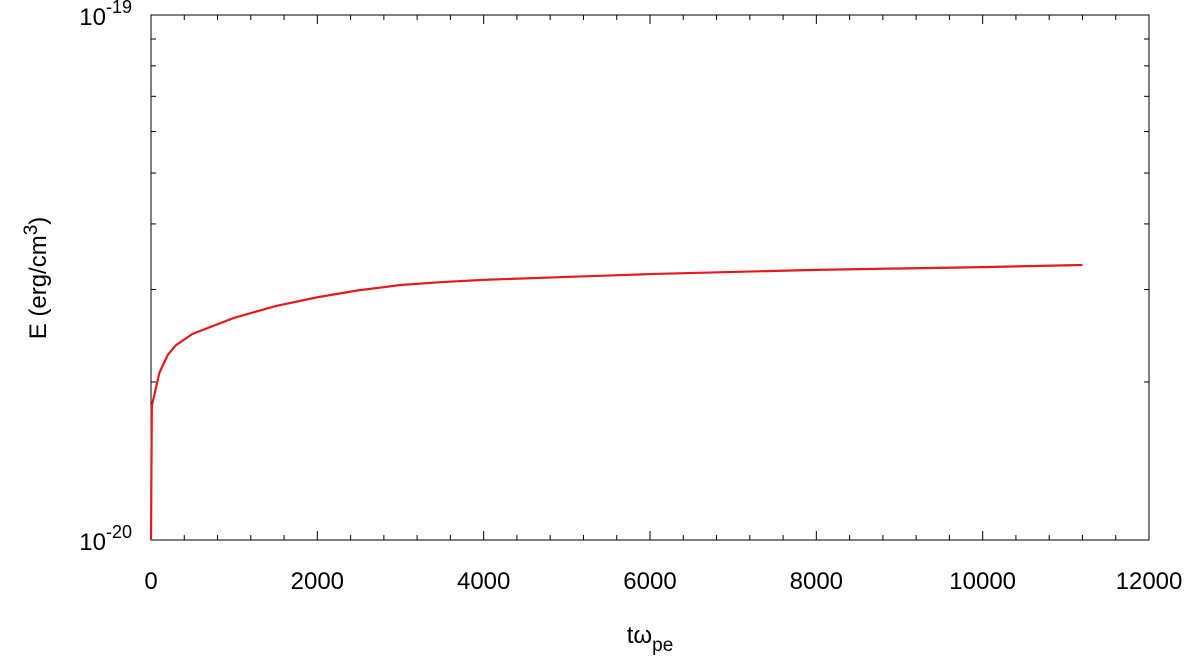  I want to click on y-tick-label: 10-20, so click(105, 539).